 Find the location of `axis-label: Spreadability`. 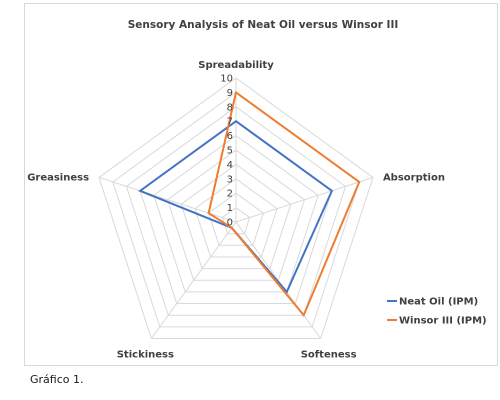

axis-label: Spreadability is located at coordinates (236, 65).